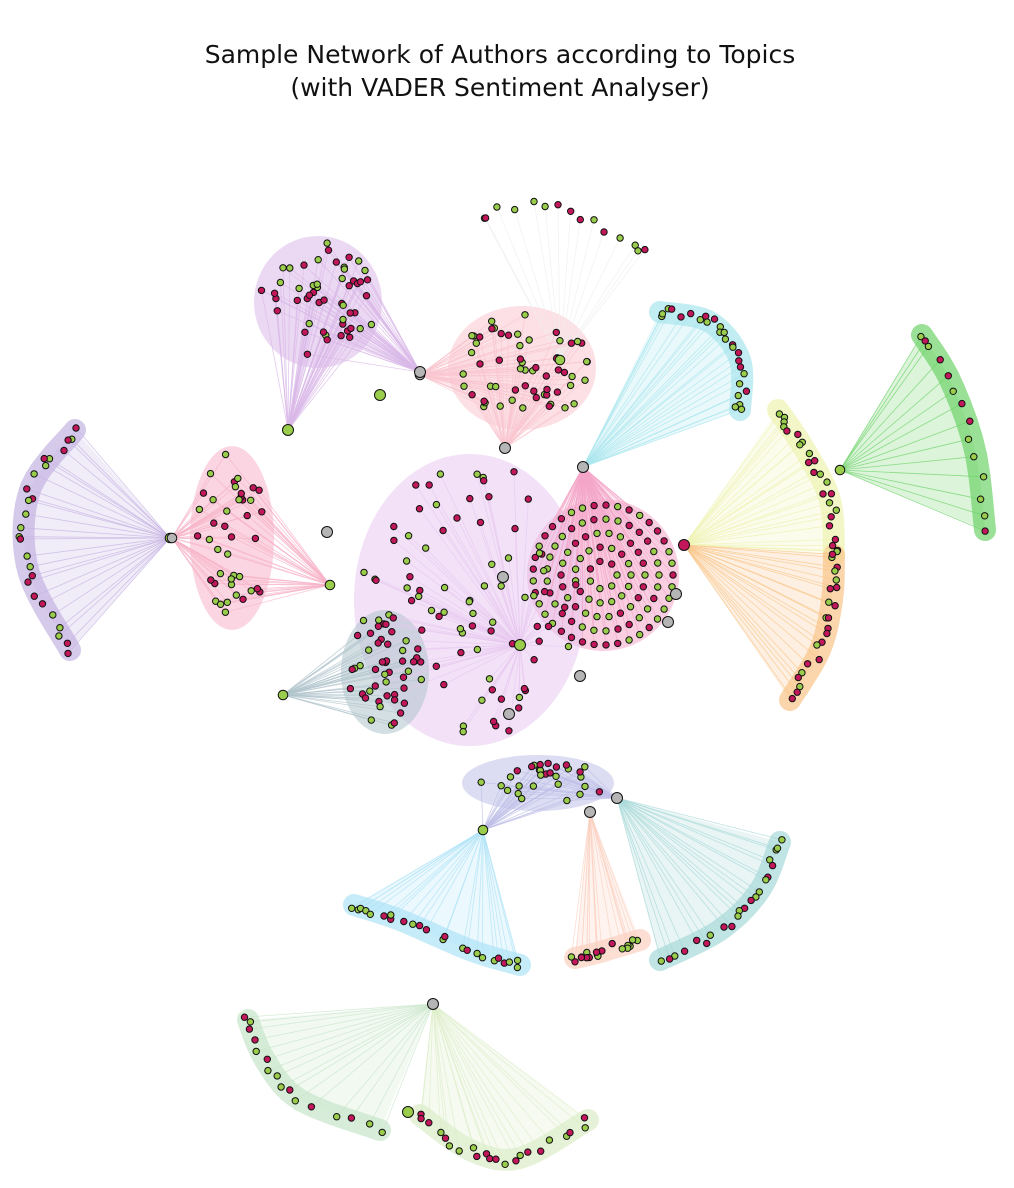 This screenshot has width=1014, height=1188. Describe the element at coordinates (581, 957) in the screenshot. I see `author-node-topic-peach-bottom-right` at that location.